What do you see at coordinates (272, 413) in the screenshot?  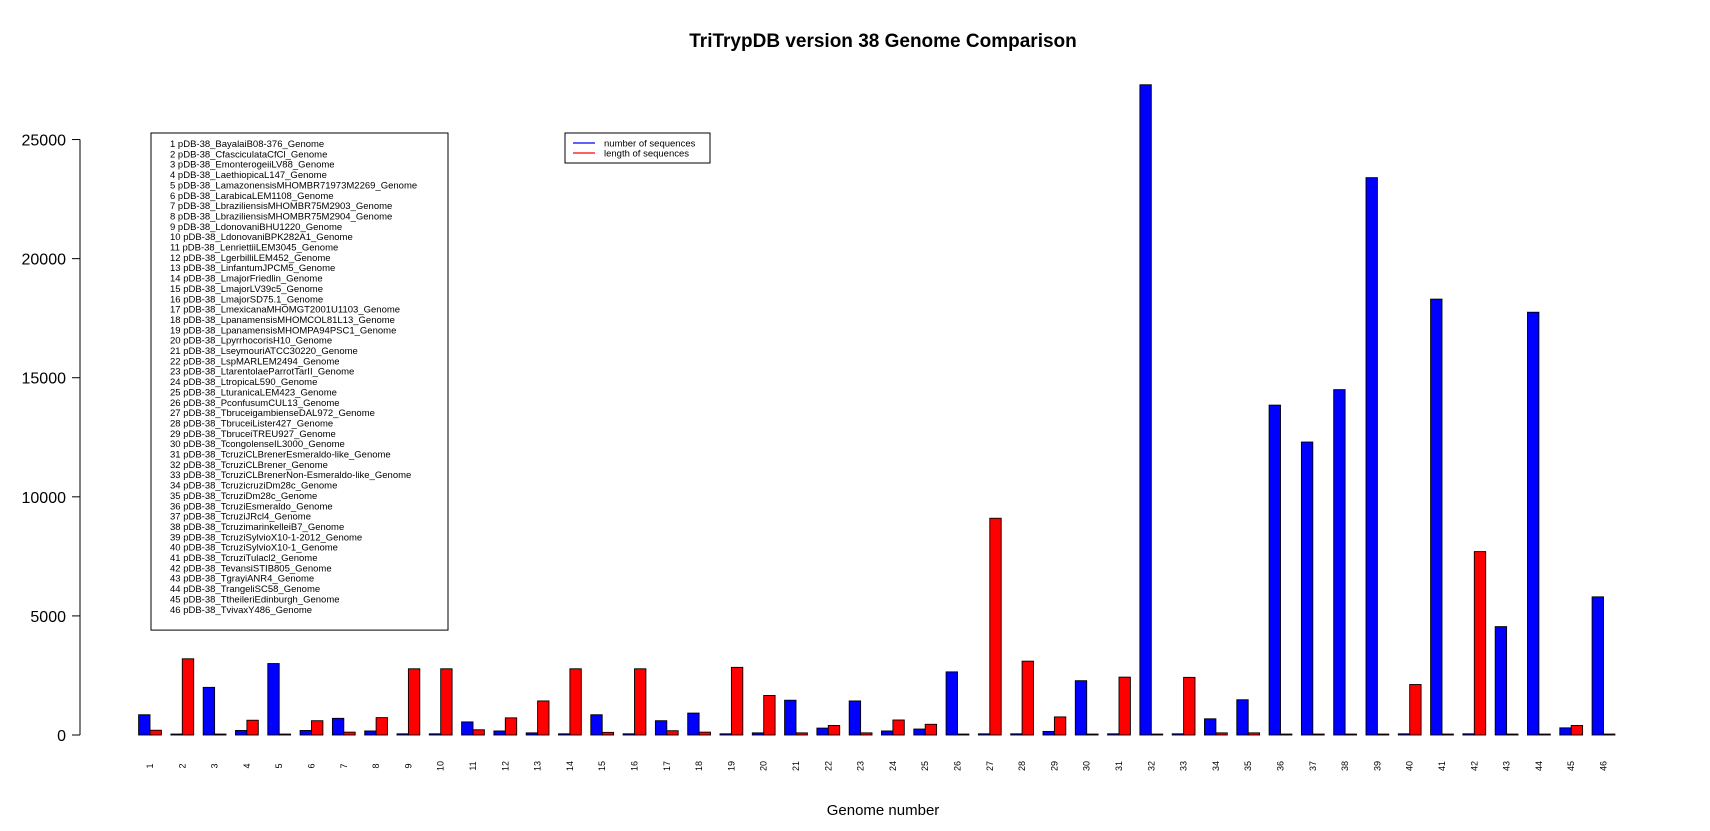 I see `genome-legend-entry: 27 pDB-38_TbruceigambienseDAL972_Genome` at bounding box center [272, 413].